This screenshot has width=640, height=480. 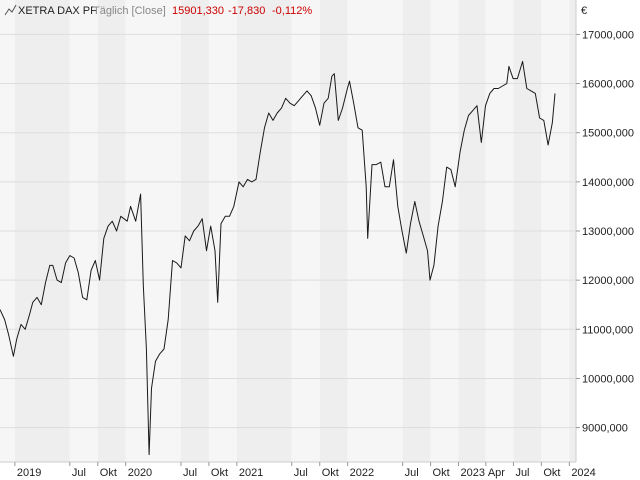 What do you see at coordinates (198, 11) in the screenshot?
I see `last-price: 15901,330` at bounding box center [198, 11].